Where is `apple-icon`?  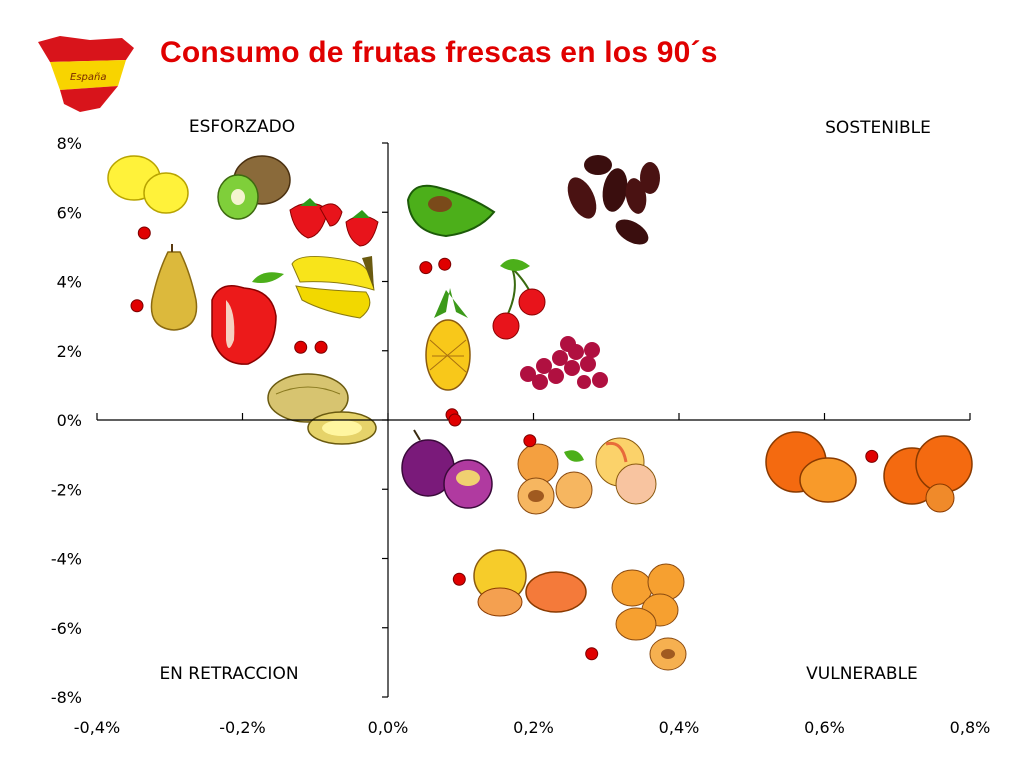
apple-icon is located at coordinates (247, 318).